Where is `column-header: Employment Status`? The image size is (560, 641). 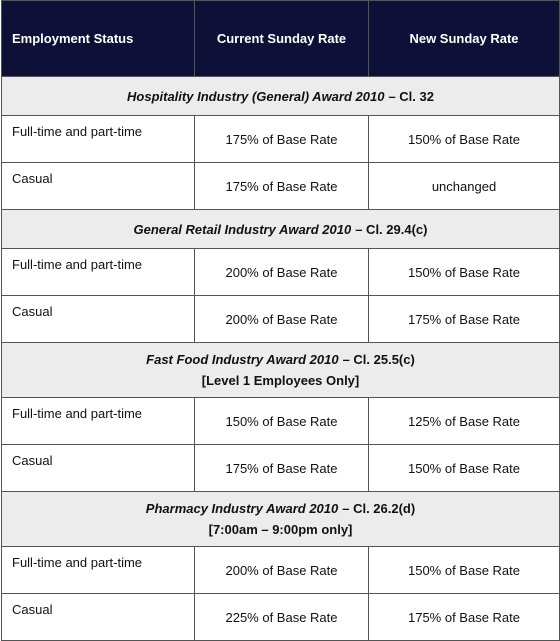
column-header: Employment Status is located at coordinates (98, 38).